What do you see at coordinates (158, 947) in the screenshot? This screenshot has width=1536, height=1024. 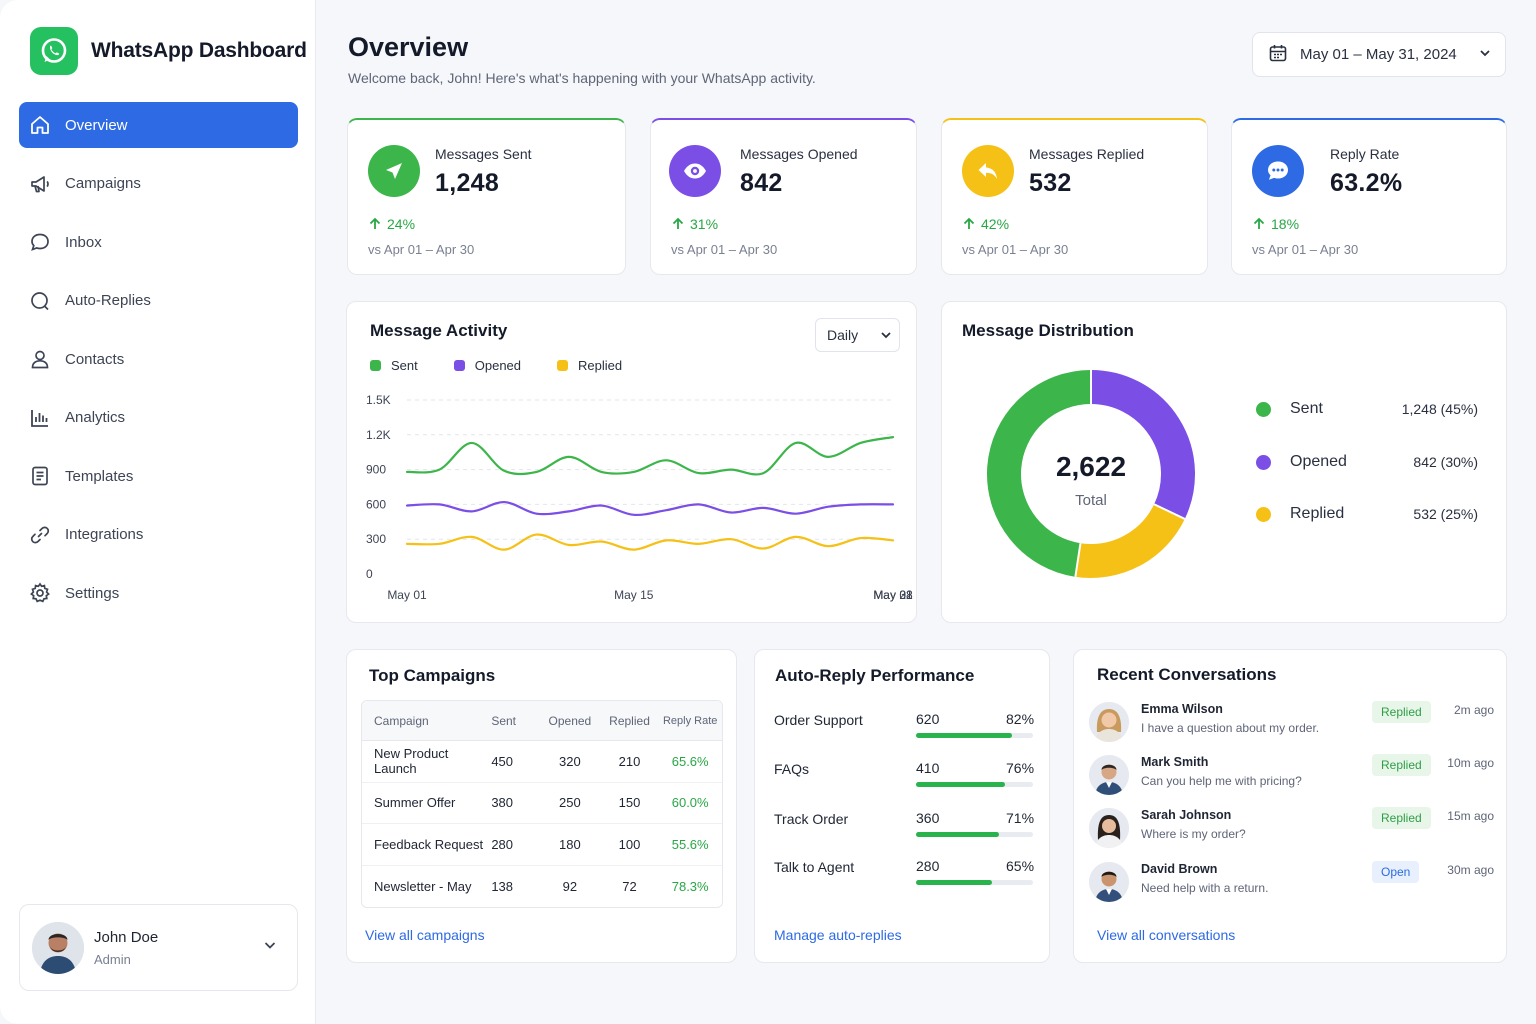 I see `user-profile-menu: John Doe Admin` at bounding box center [158, 947].